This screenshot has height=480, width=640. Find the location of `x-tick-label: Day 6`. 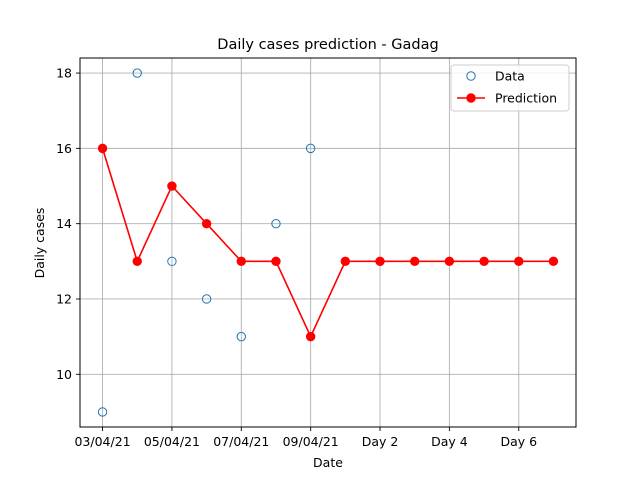

x-tick-label: Day 6 is located at coordinates (518, 441).